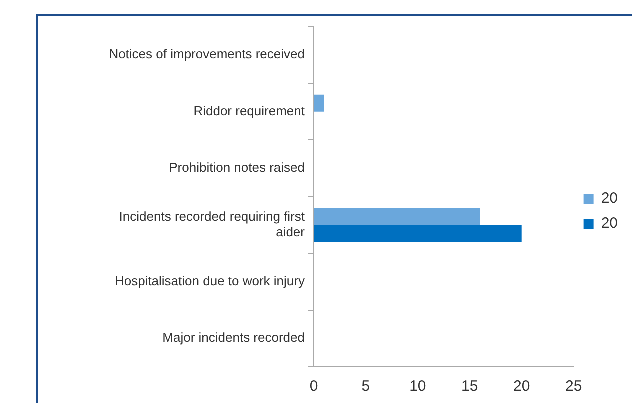 This screenshot has width=632, height=403. What do you see at coordinates (470, 387) in the screenshot?
I see `x-tick-label: 15` at bounding box center [470, 387].